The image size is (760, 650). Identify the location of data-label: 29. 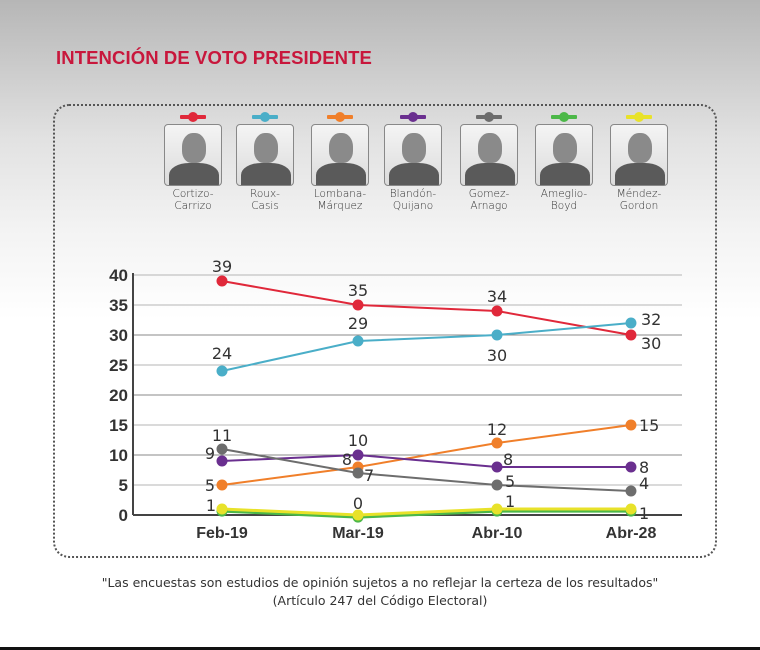
(358, 323).